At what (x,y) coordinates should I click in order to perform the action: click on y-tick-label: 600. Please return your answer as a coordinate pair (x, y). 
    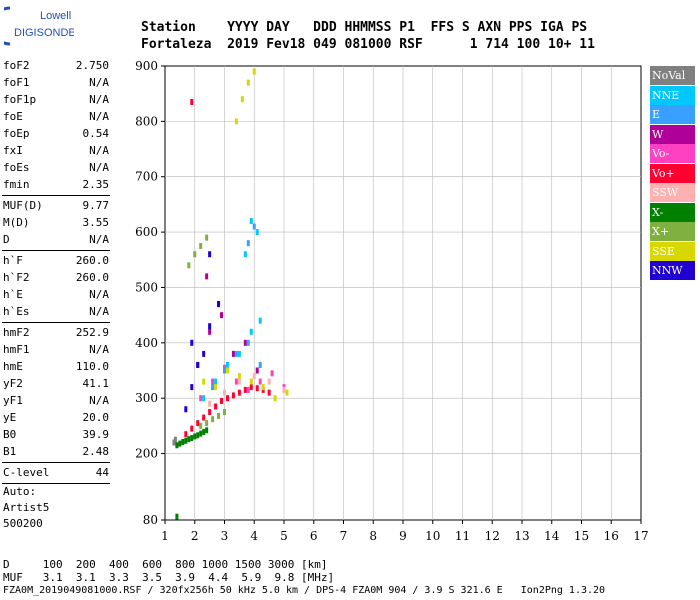
    Looking at the image, I should click on (146, 232).